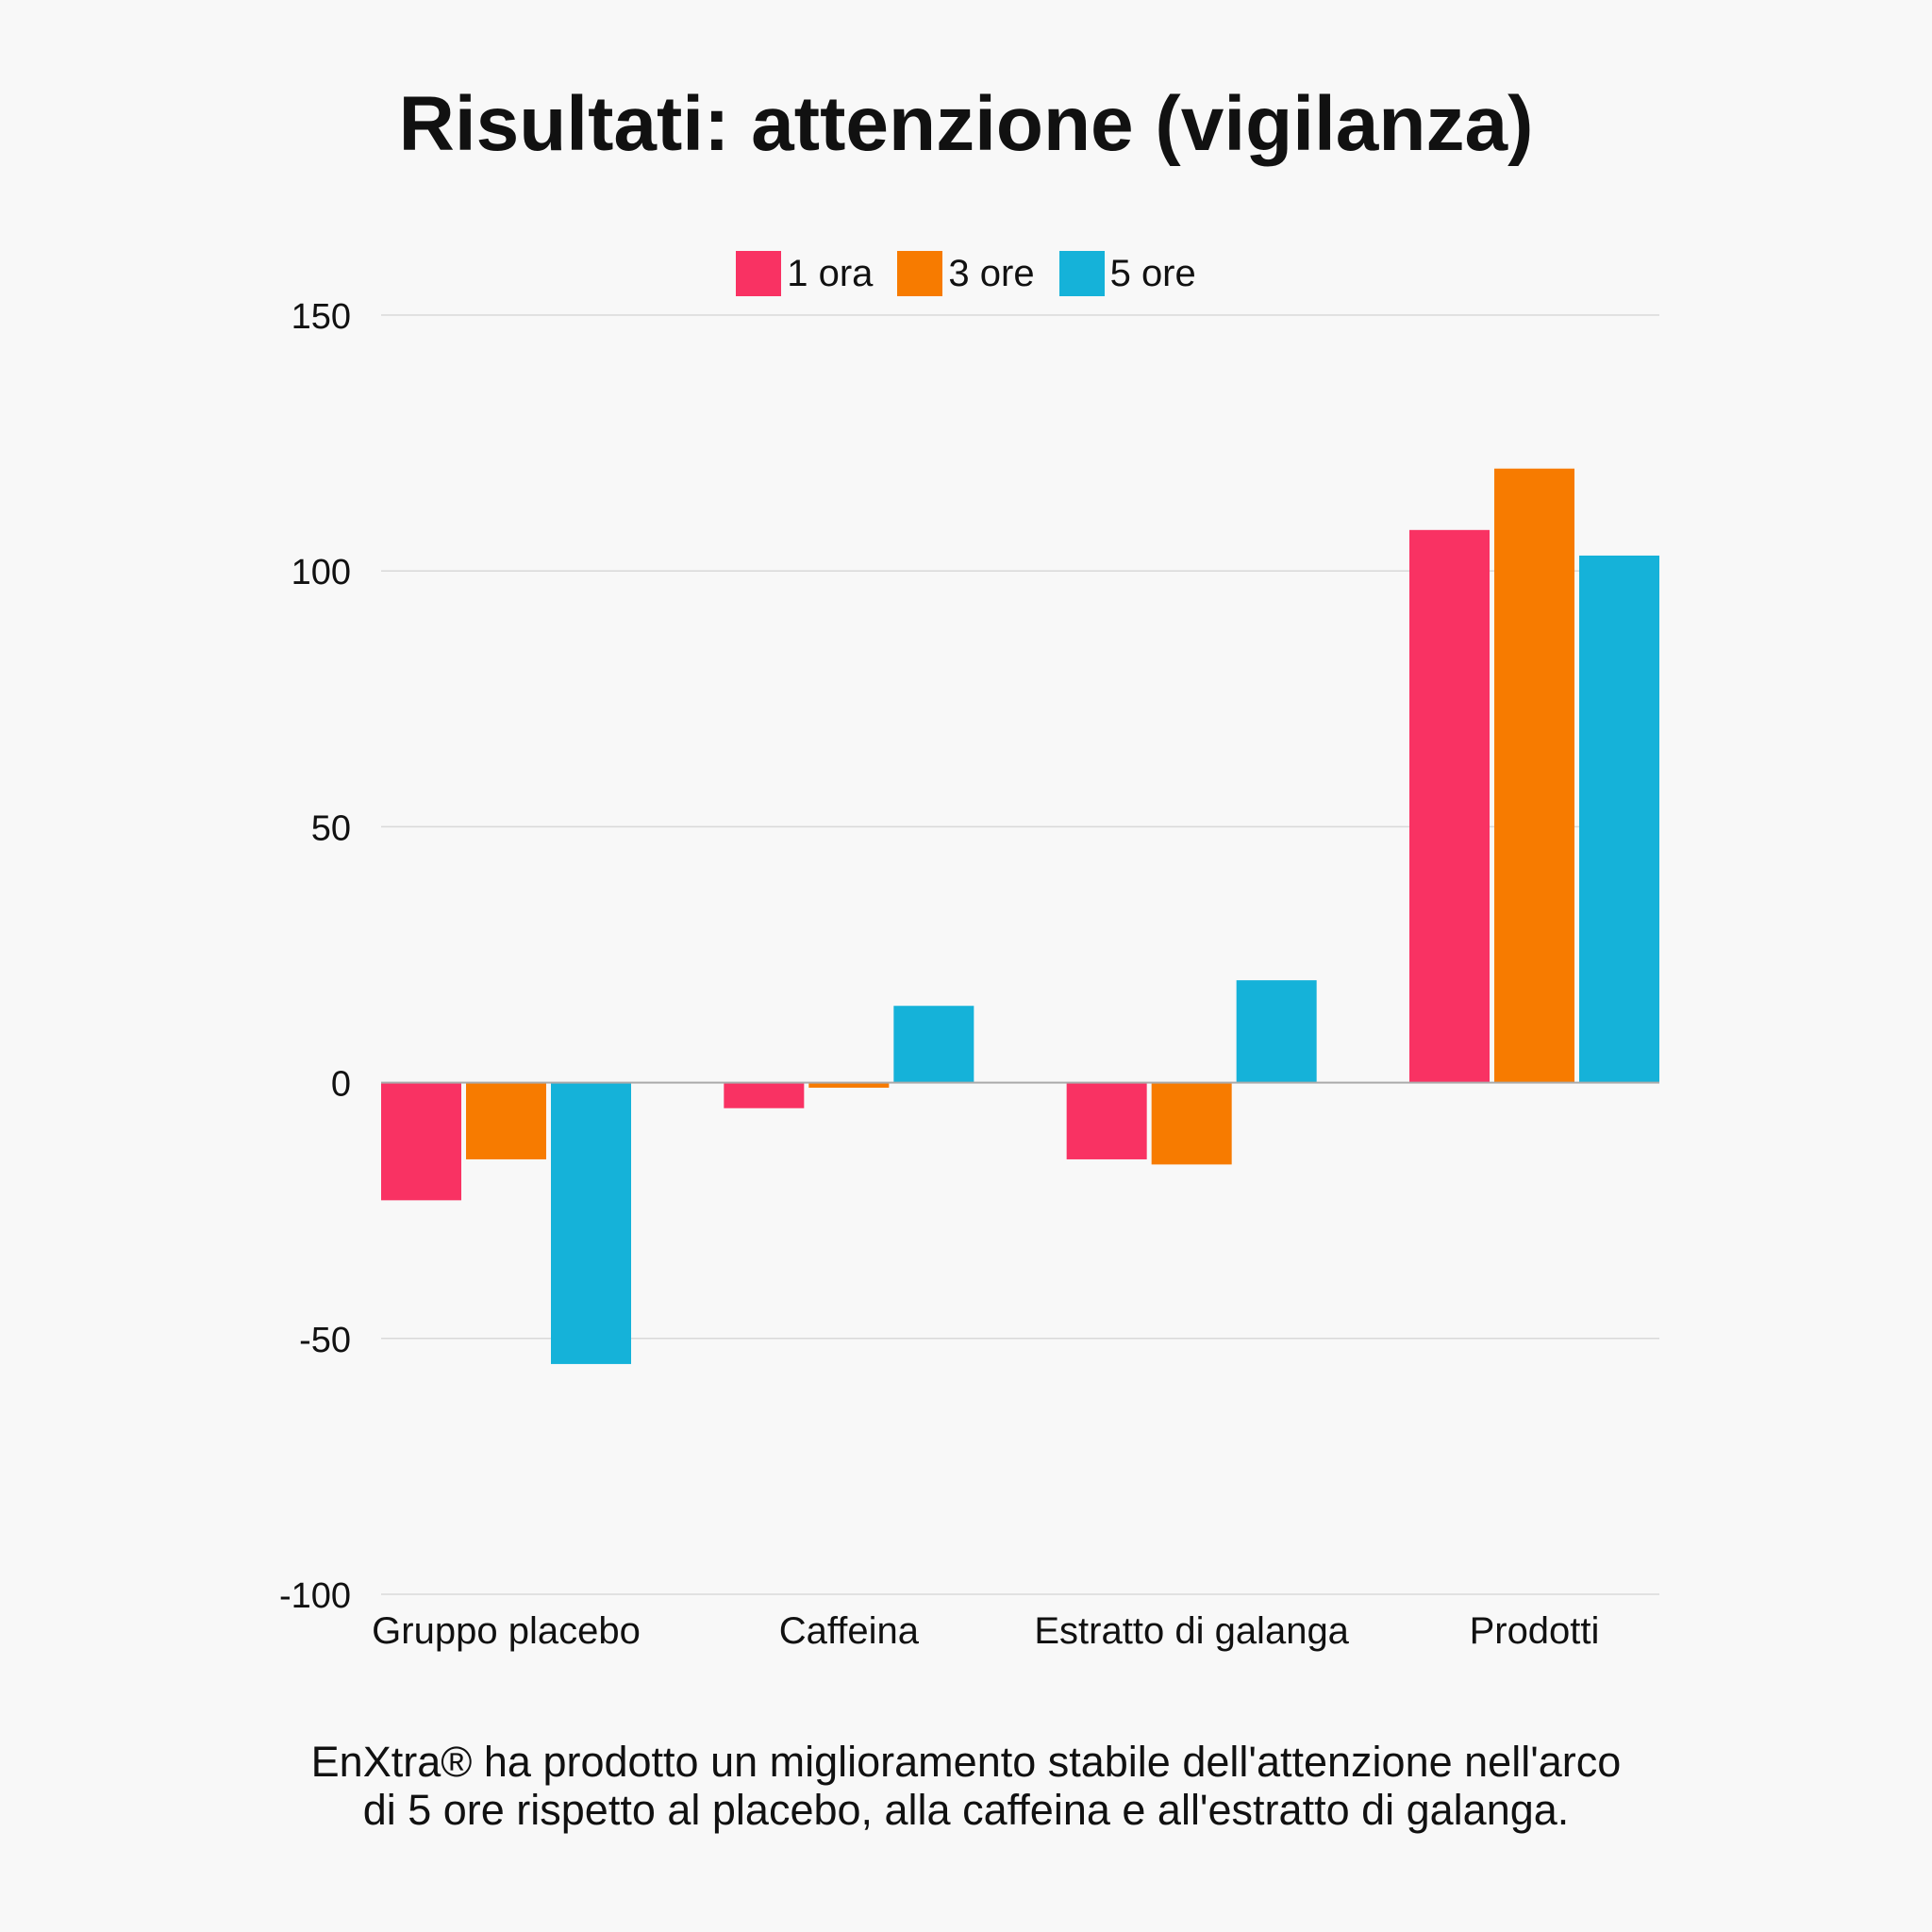  What do you see at coordinates (991, 273) in the screenshot?
I see `legend-label: 3 ore` at bounding box center [991, 273].